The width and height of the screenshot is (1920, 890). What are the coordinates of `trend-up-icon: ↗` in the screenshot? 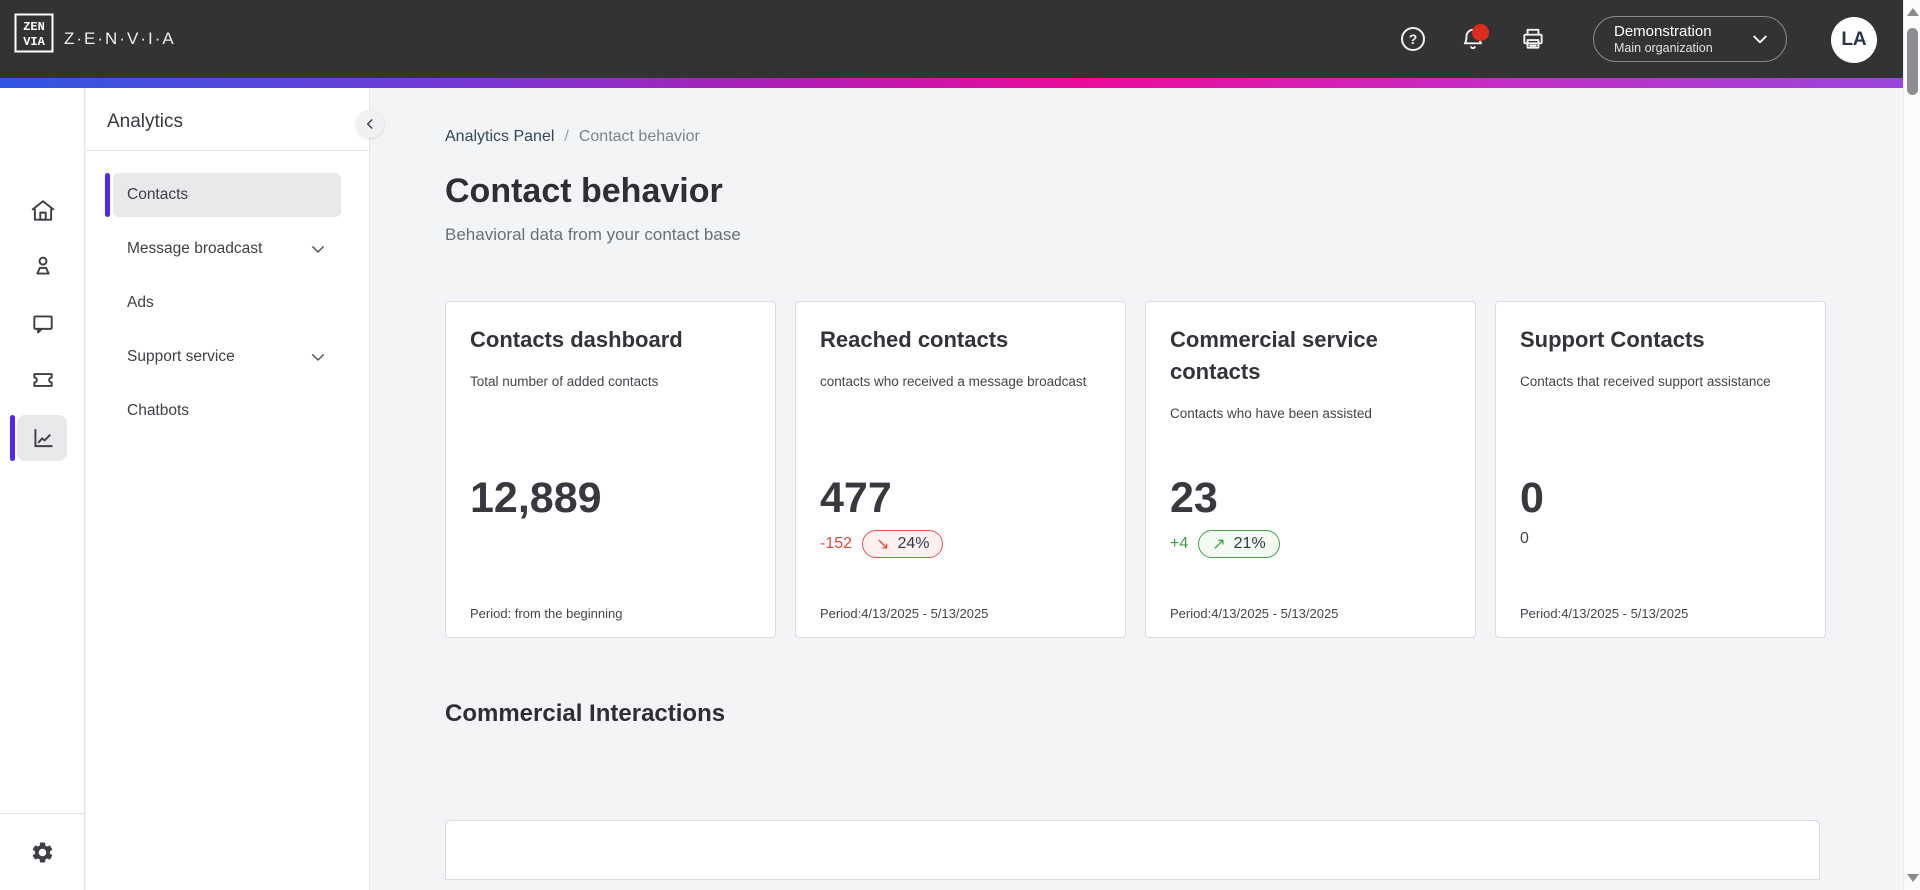 It's located at (1219, 544).